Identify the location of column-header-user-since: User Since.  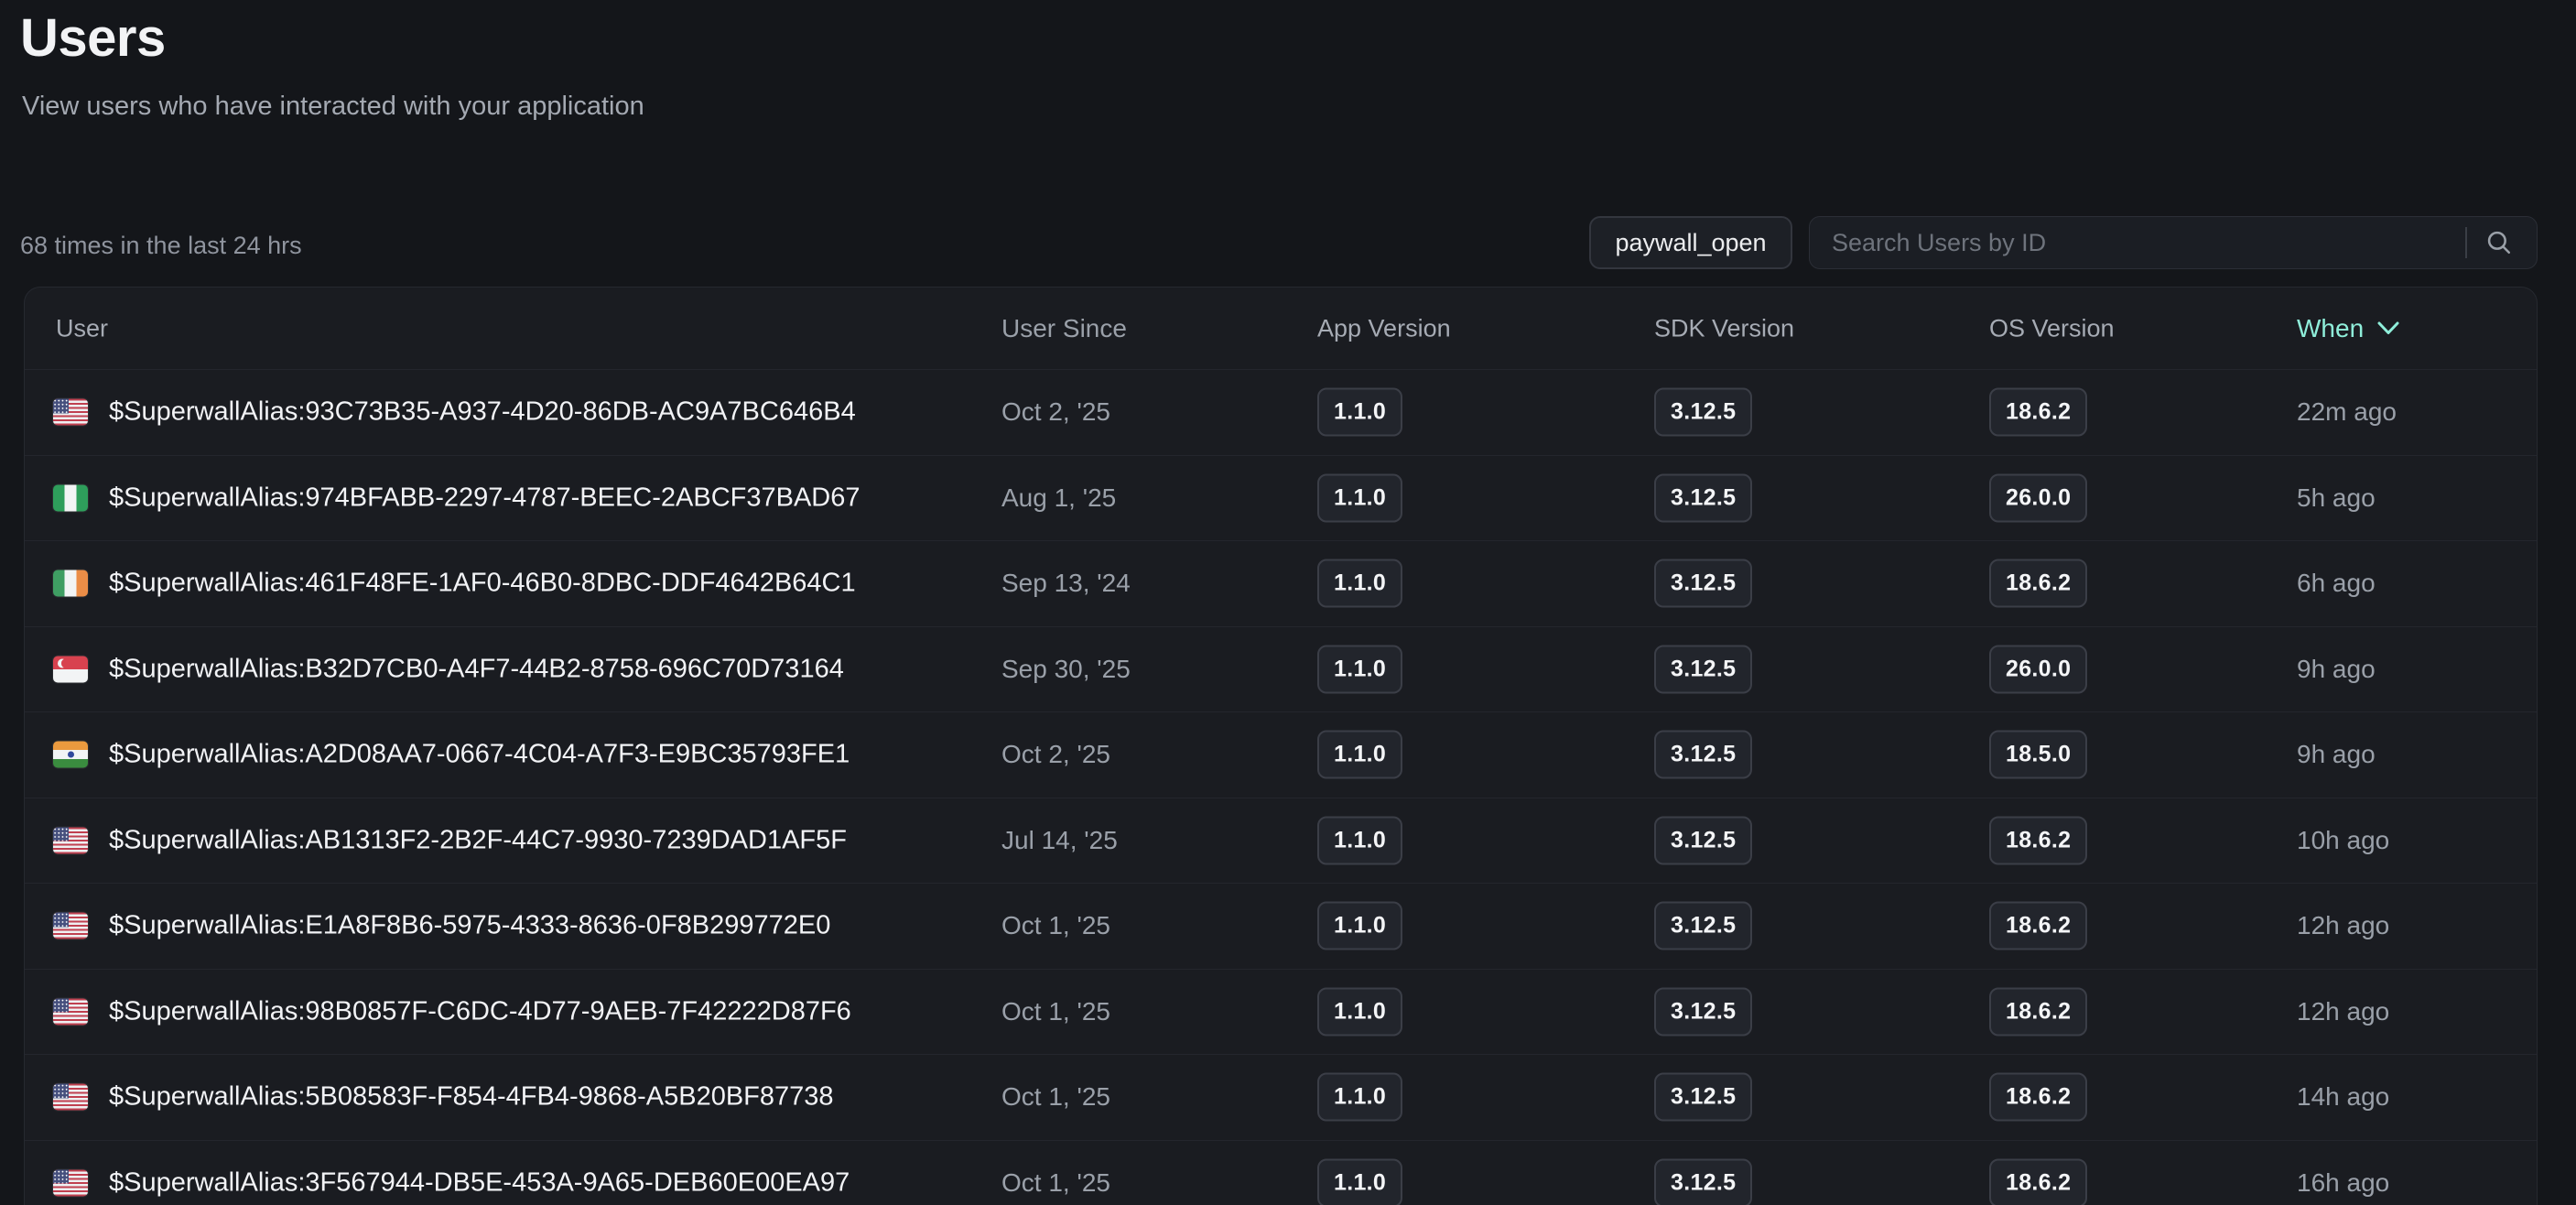
(1064, 327).